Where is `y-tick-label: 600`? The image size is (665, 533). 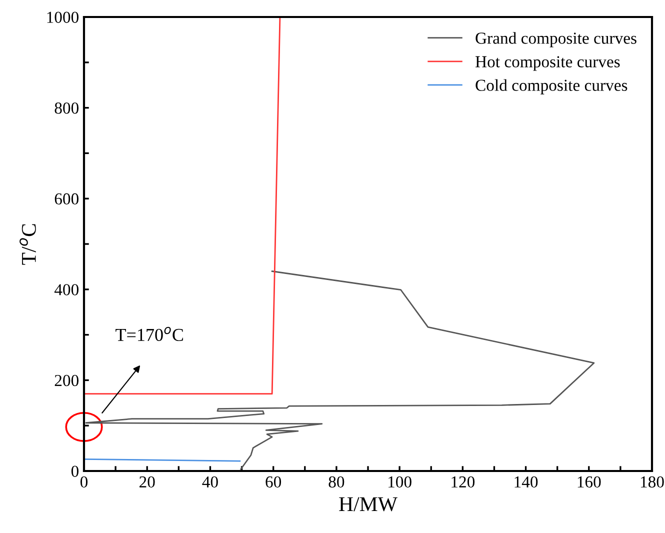
y-tick-label: 600 is located at coordinates (66, 199).